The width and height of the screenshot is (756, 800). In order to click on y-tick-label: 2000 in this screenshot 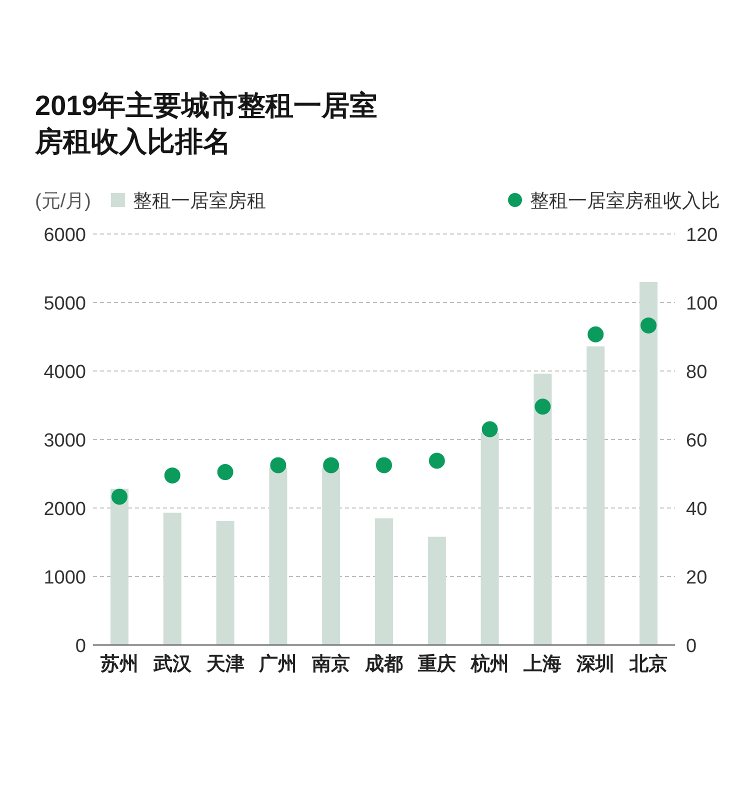, I will do `click(65, 509)`.